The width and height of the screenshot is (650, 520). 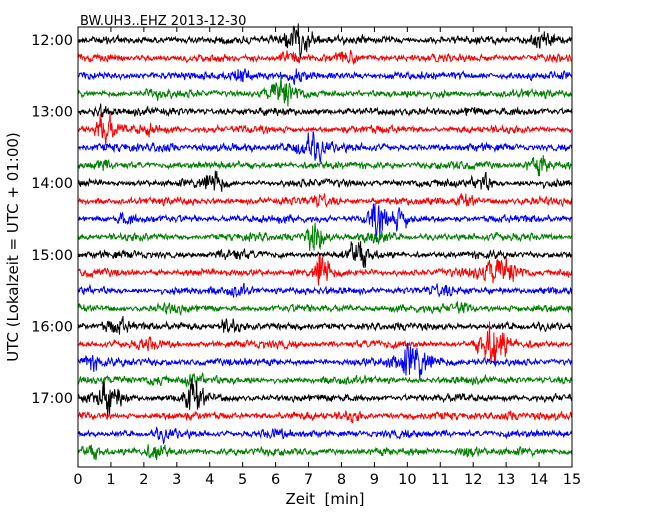 I want to click on x-tick-label-14: 14, so click(x=539, y=480).